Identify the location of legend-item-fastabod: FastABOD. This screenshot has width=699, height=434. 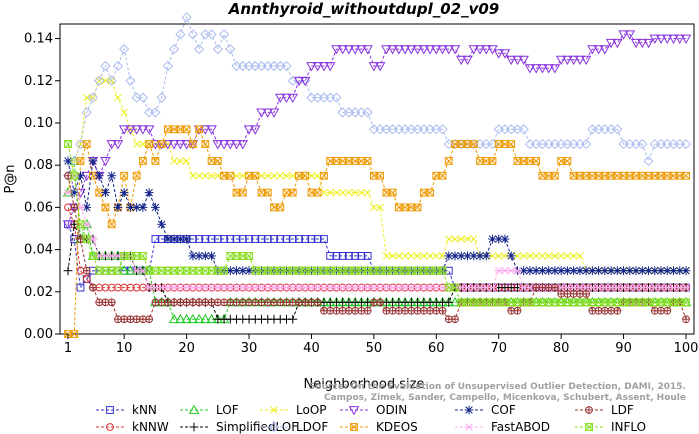
(502, 427).